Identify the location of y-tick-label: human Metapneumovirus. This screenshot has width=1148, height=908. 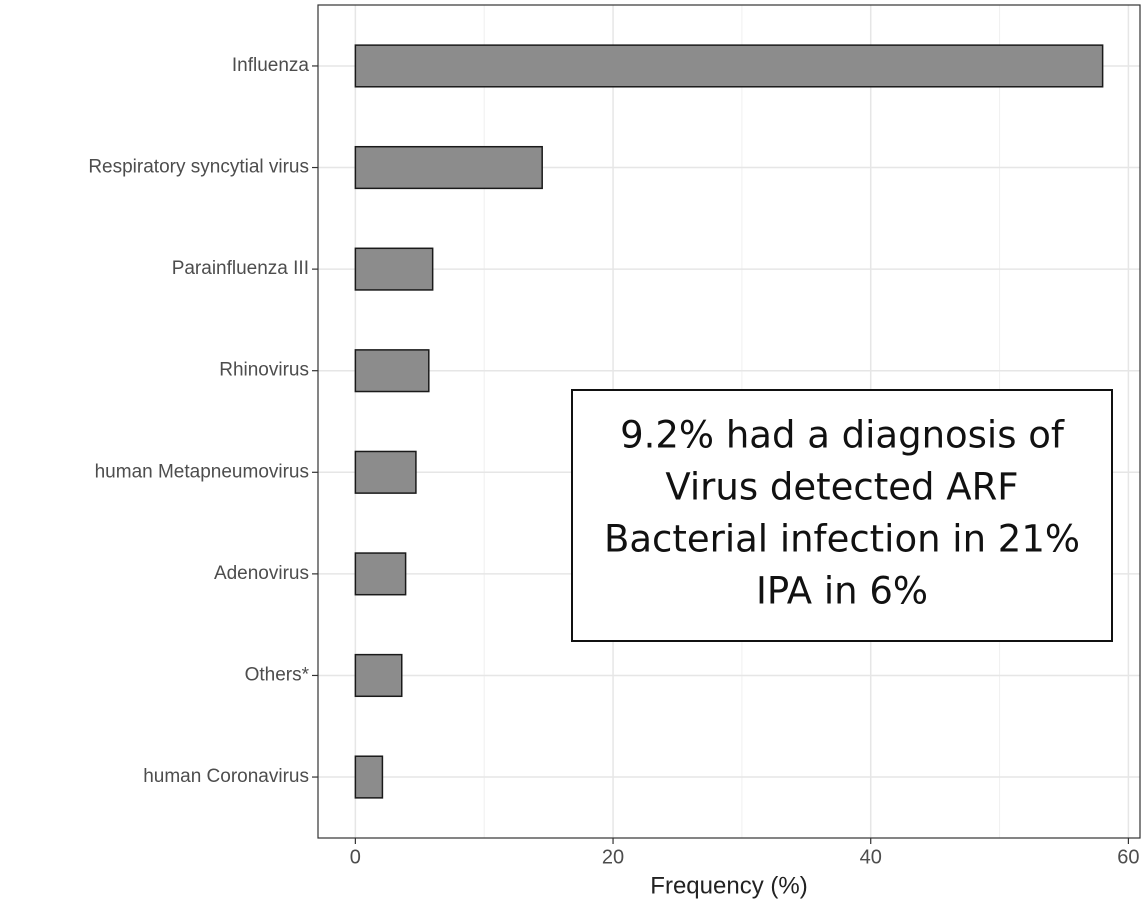
(202, 471).